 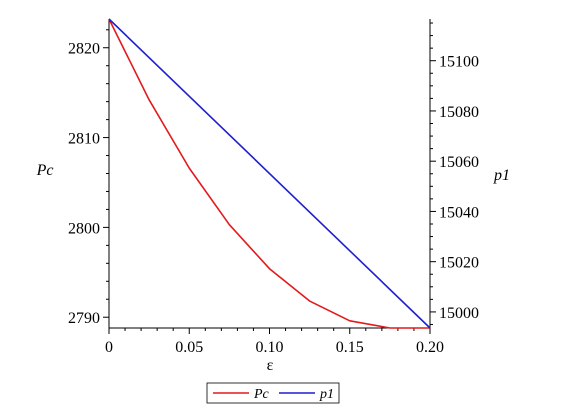 What do you see at coordinates (261, 394) in the screenshot?
I see `legend-label-pc: Pc` at bounding box center [261, 394].